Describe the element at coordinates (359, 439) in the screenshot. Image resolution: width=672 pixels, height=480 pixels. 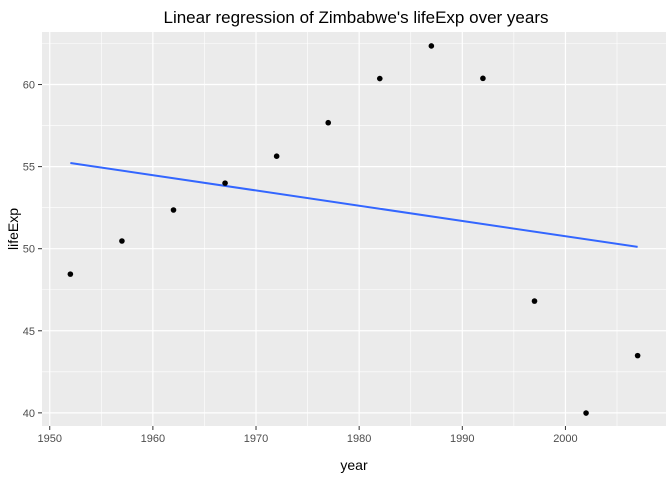
I see `x-tick-label: 1980` at that location.